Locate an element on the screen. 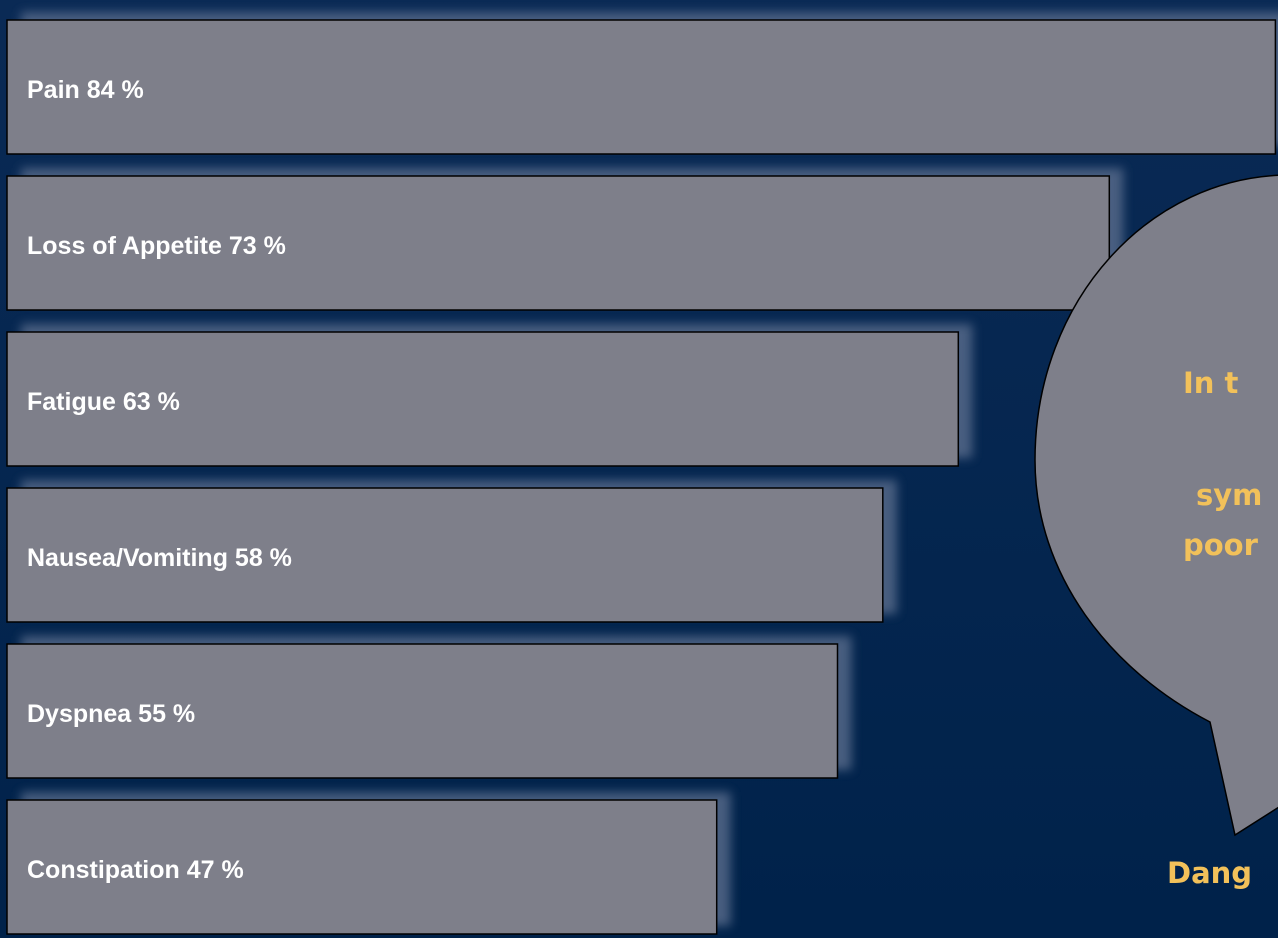 Image resolution: width=1278 pixels, height=938 pixels. speech-bubble is located at coordinates (1156, 505).